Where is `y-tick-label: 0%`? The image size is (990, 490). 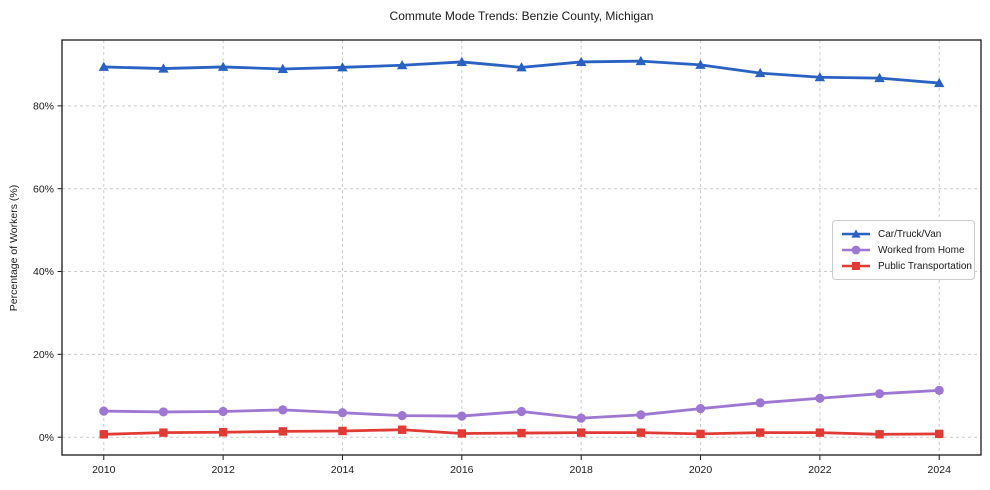 y-tick-label: 0% is located at coordinates (46, 438).